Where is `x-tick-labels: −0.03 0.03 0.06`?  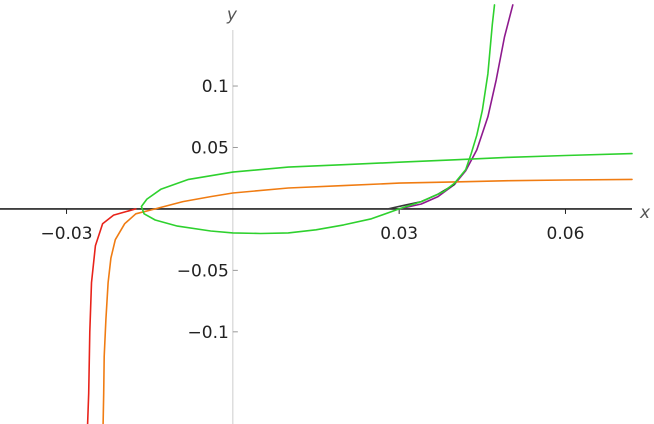
x-tick-labels: −0.03 0.03 0.06 is located at coordinates (312, 226).